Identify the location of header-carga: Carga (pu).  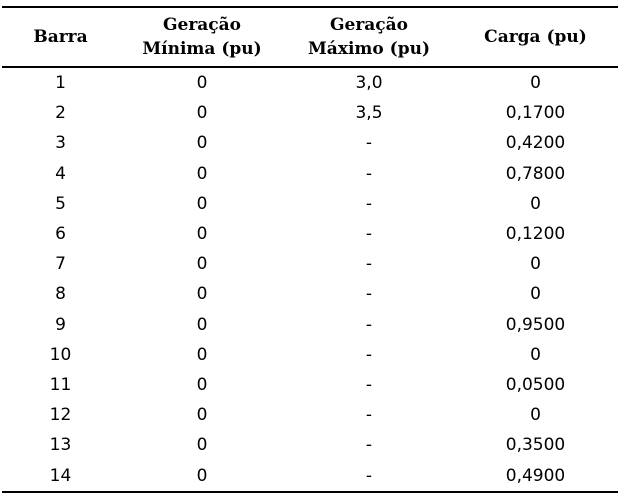
(535, 37).